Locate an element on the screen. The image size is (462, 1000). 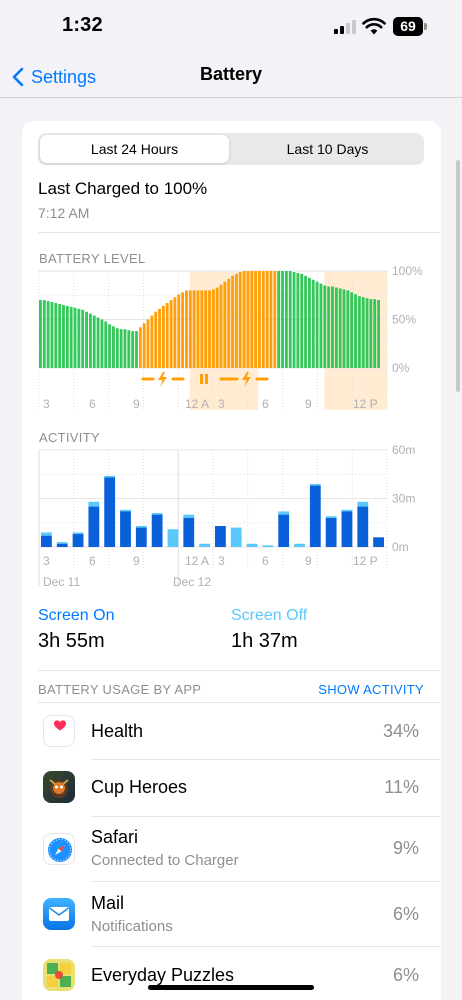
app-row-cup-heroes: Cup Heroes 11% is located at coordinates (231, 788).